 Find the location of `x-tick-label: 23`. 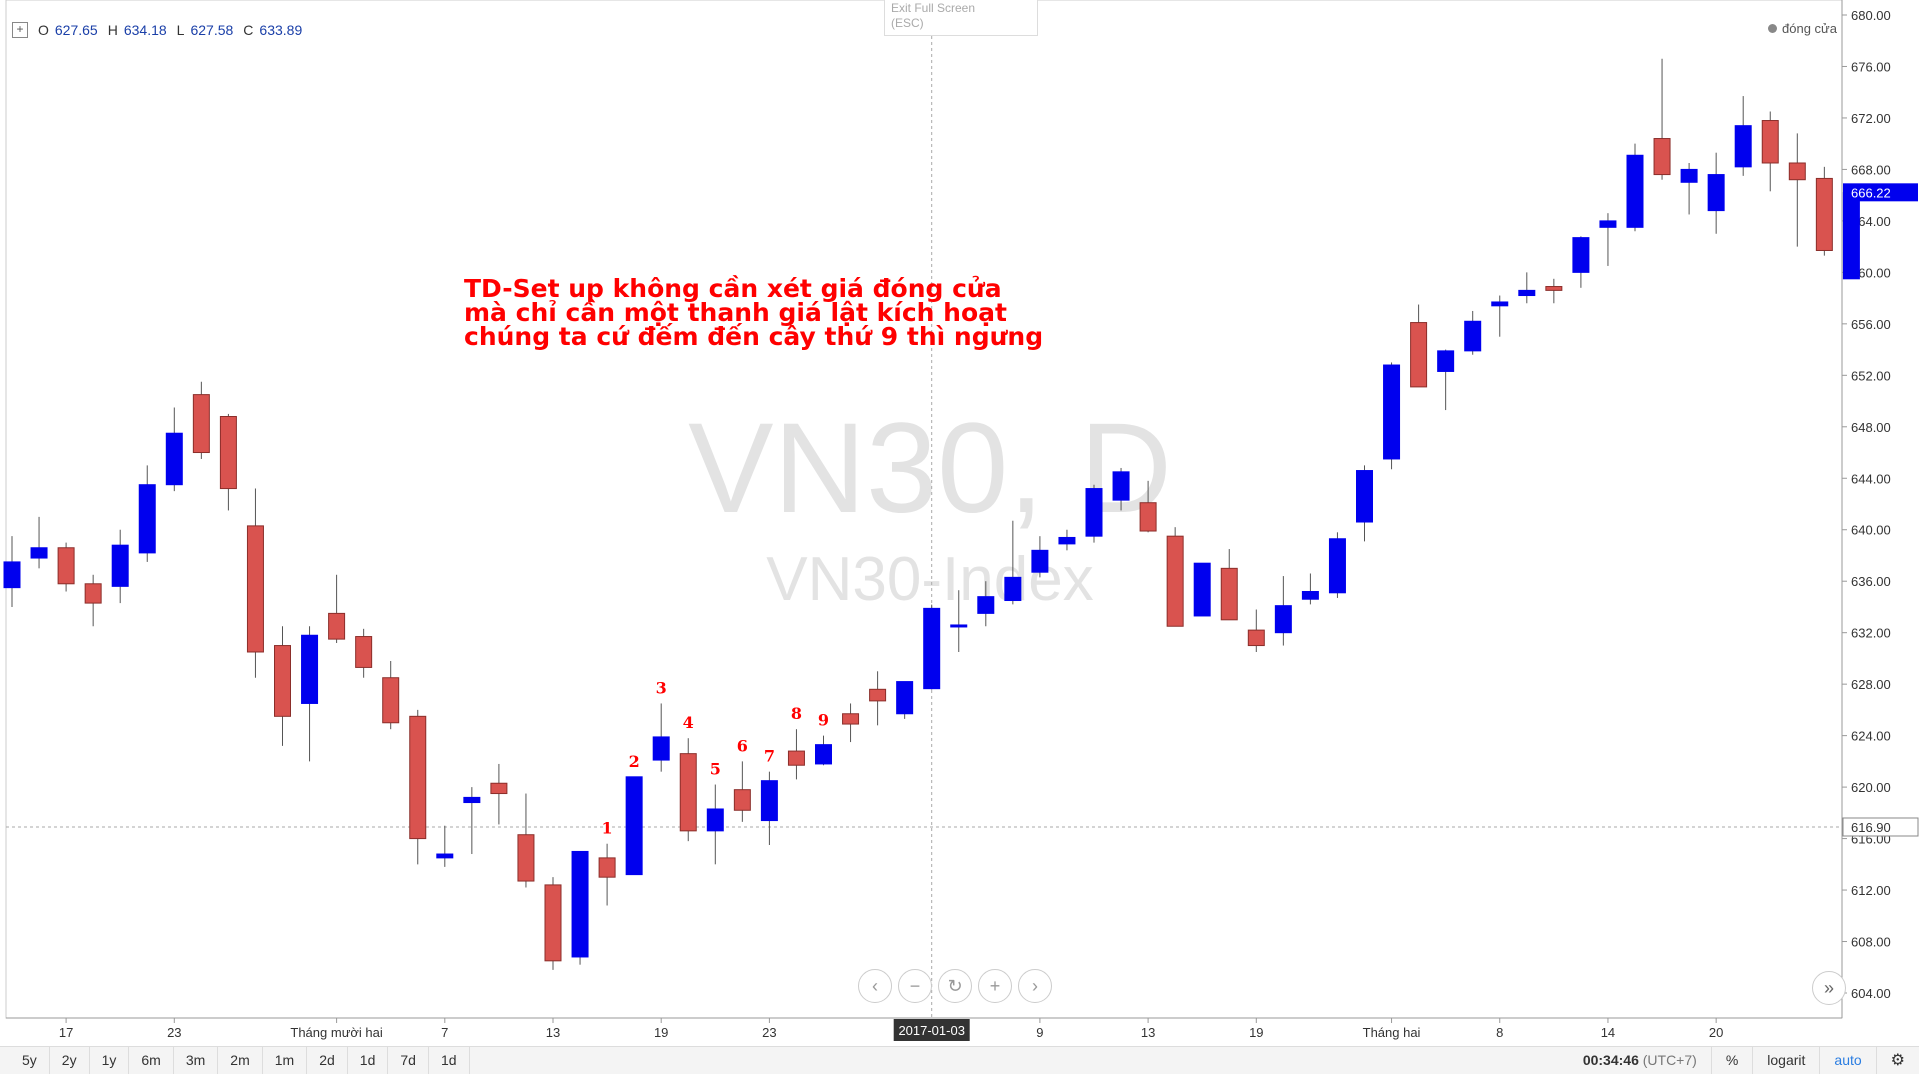

x-tick-label: 23 is located at coordinates (174, 1032).